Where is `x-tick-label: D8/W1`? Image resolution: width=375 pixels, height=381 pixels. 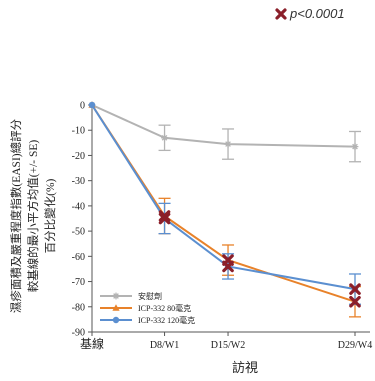 x-tick-label: D8/W1 is located at coordinates (164, 345).